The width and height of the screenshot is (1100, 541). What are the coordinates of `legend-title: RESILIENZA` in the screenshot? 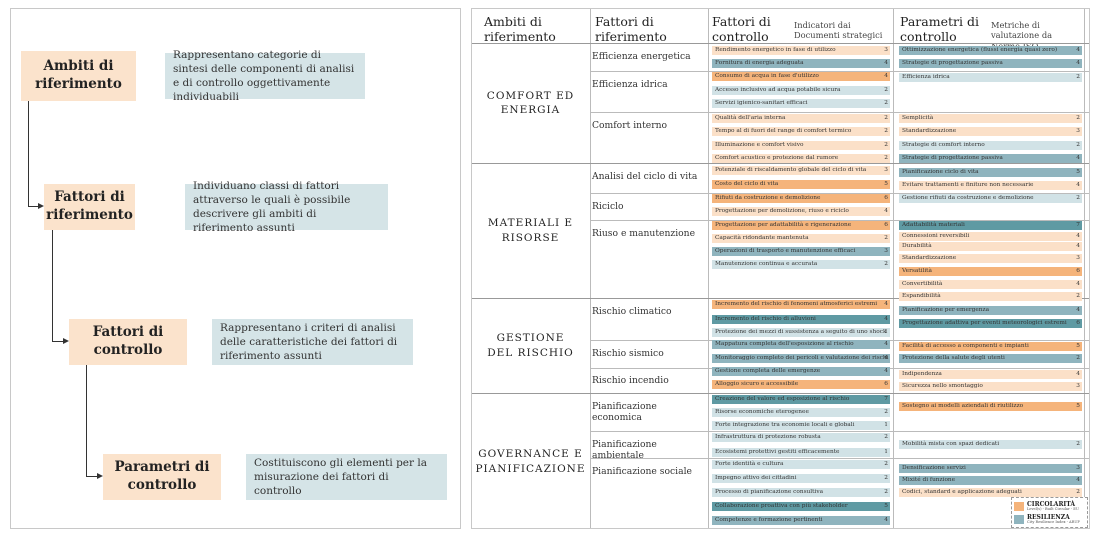 It's located at (1048, 517).